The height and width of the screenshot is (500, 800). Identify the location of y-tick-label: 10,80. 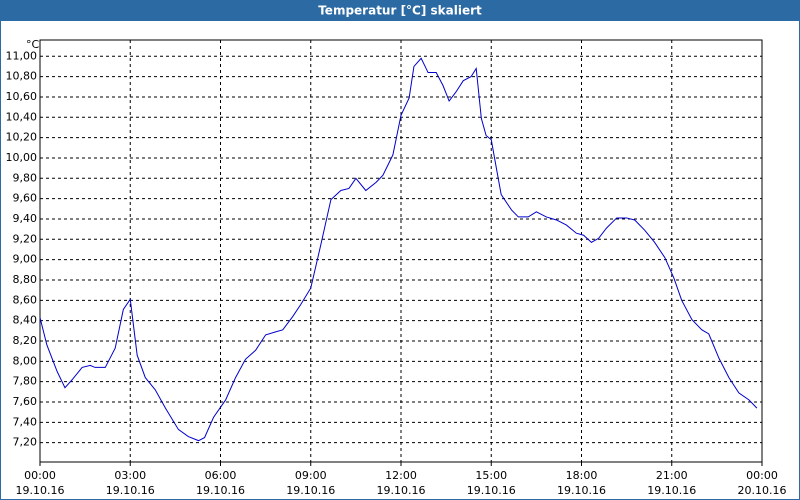
(22, 76).